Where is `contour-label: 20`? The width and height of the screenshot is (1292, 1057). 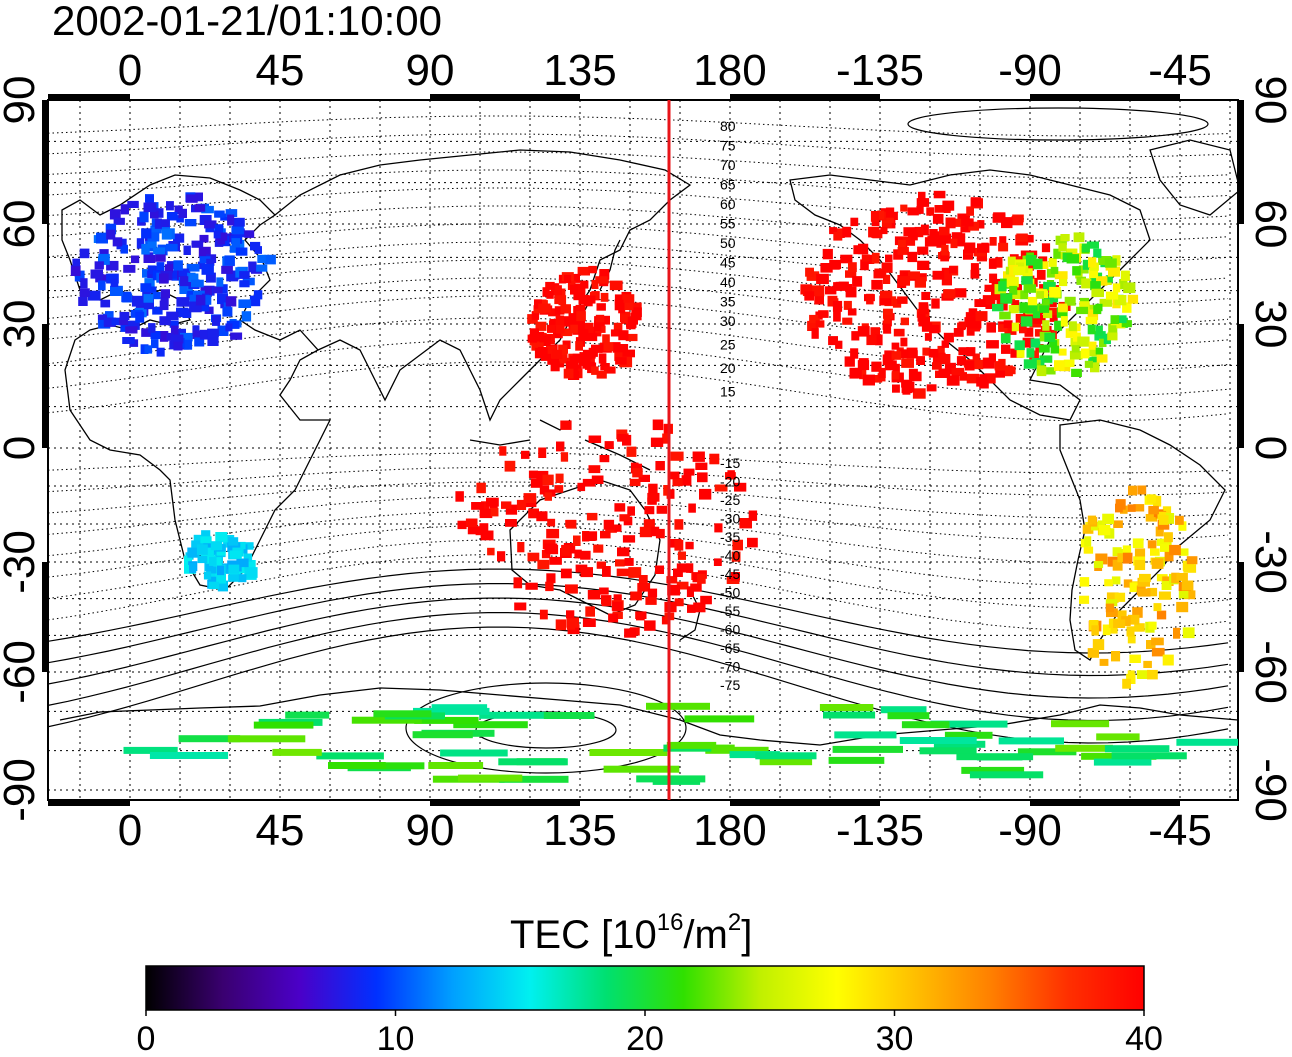
contour-label: 20 is located at coordinates (728, 368).